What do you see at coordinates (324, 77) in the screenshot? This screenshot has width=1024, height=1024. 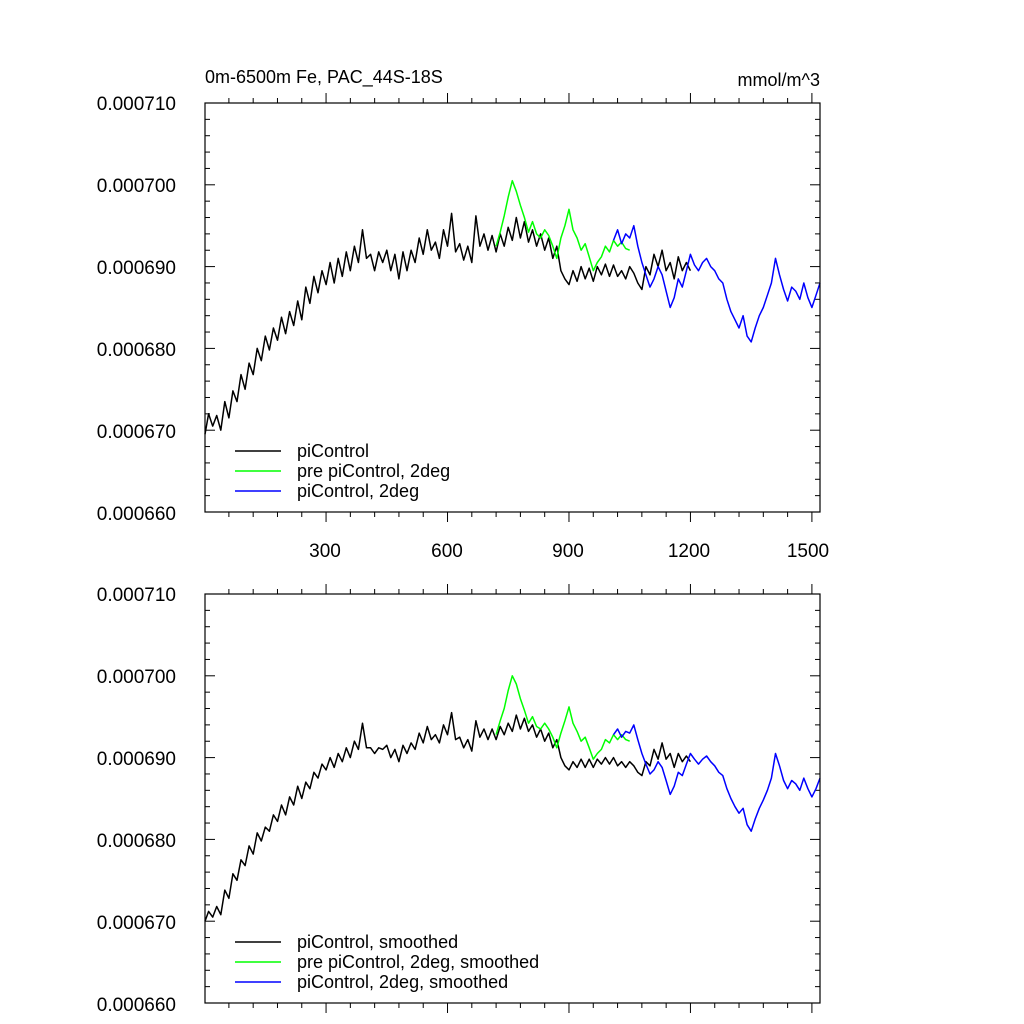 I see `top-chart-title: 0m-6500m Fe, PAC_44S-18S` at bounding box center [324, 77].